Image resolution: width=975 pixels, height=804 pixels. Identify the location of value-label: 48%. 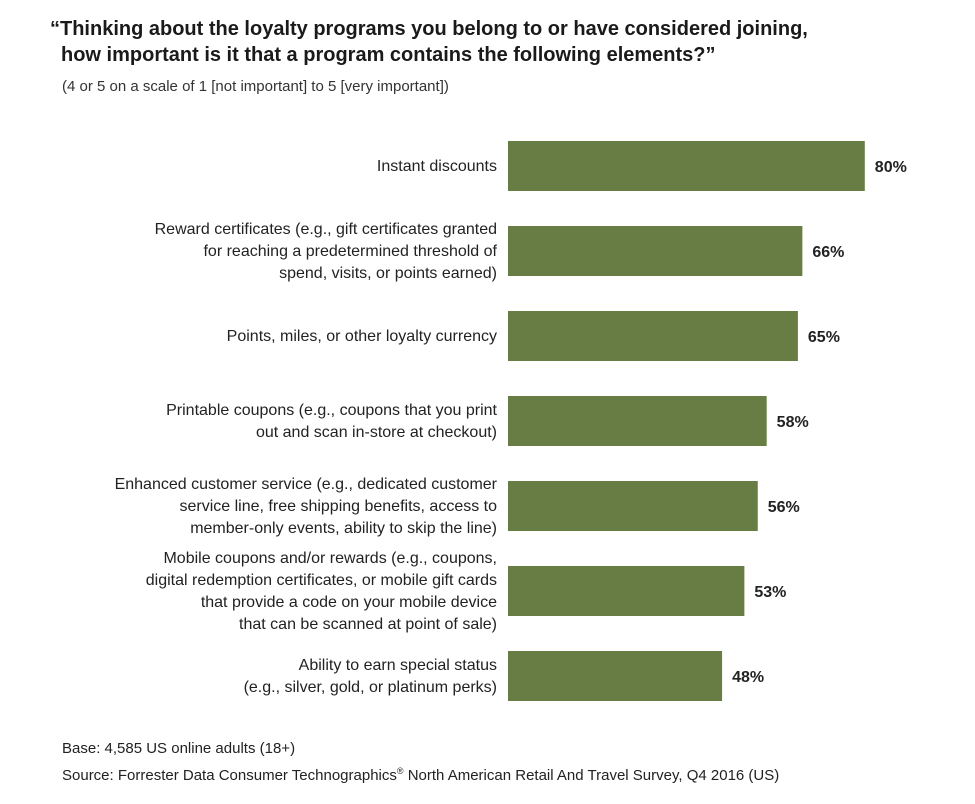
(748, 677).